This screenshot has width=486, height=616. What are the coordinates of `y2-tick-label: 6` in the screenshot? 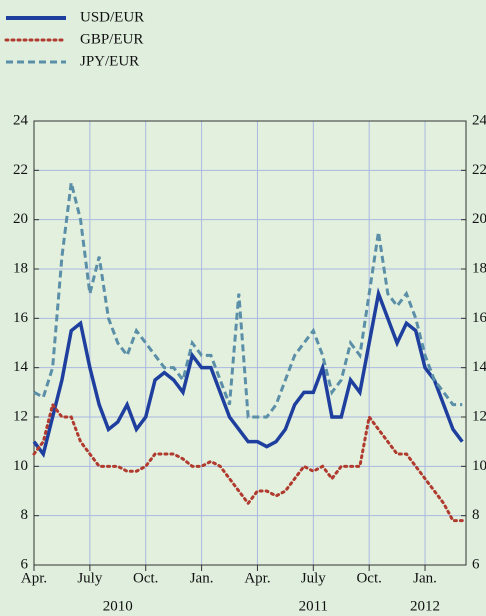 It's located at (476, 564).